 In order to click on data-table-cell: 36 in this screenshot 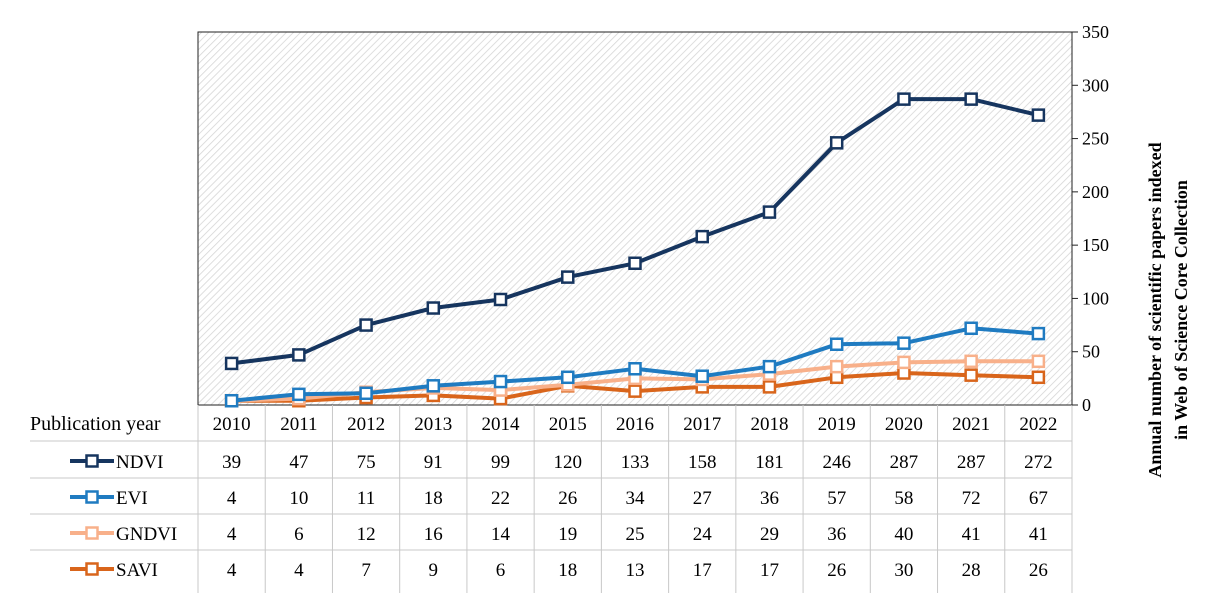, I will do `click(769, 498)`.